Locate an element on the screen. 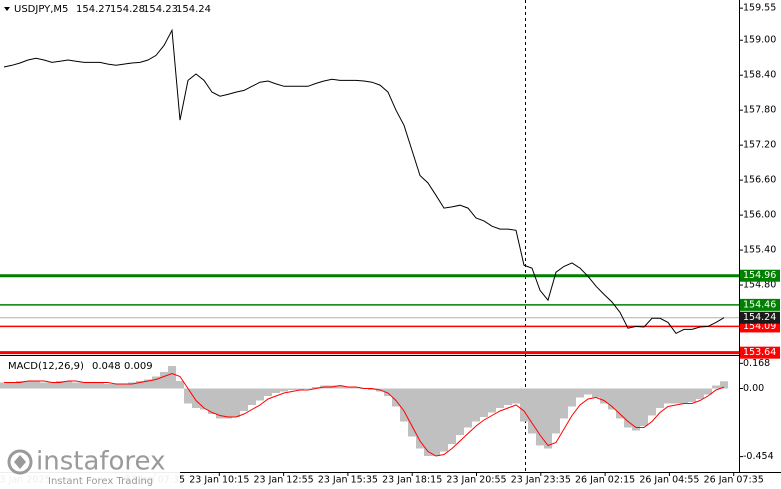 The image size is (781, 489). y-tick-label: 157.20 is located at coordinates (759, 145).